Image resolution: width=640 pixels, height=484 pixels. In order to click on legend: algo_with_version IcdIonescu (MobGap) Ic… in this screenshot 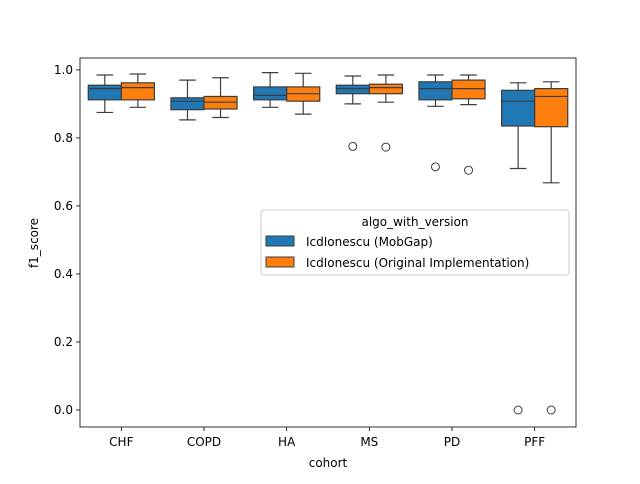, I will do `click(415, 242)`.